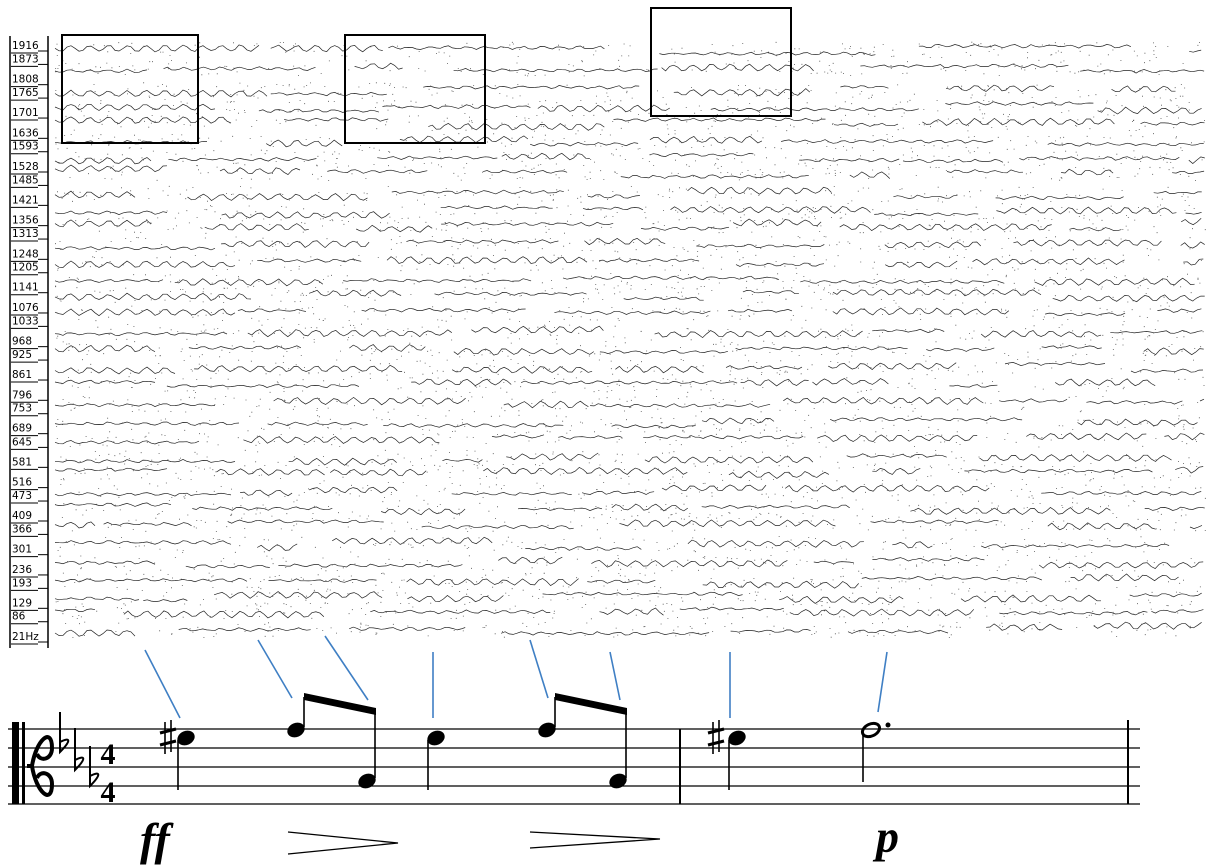 This screenshot has height=868, width=1213. I want to click on frequency-label: 1916, so click(25, 46).